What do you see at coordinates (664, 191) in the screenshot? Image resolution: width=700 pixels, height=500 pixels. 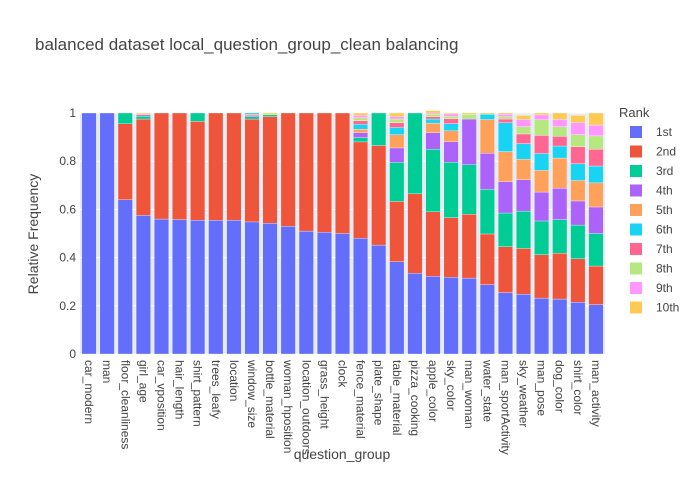 I see `legend-label: 4th` at bounding box center [664, 191].